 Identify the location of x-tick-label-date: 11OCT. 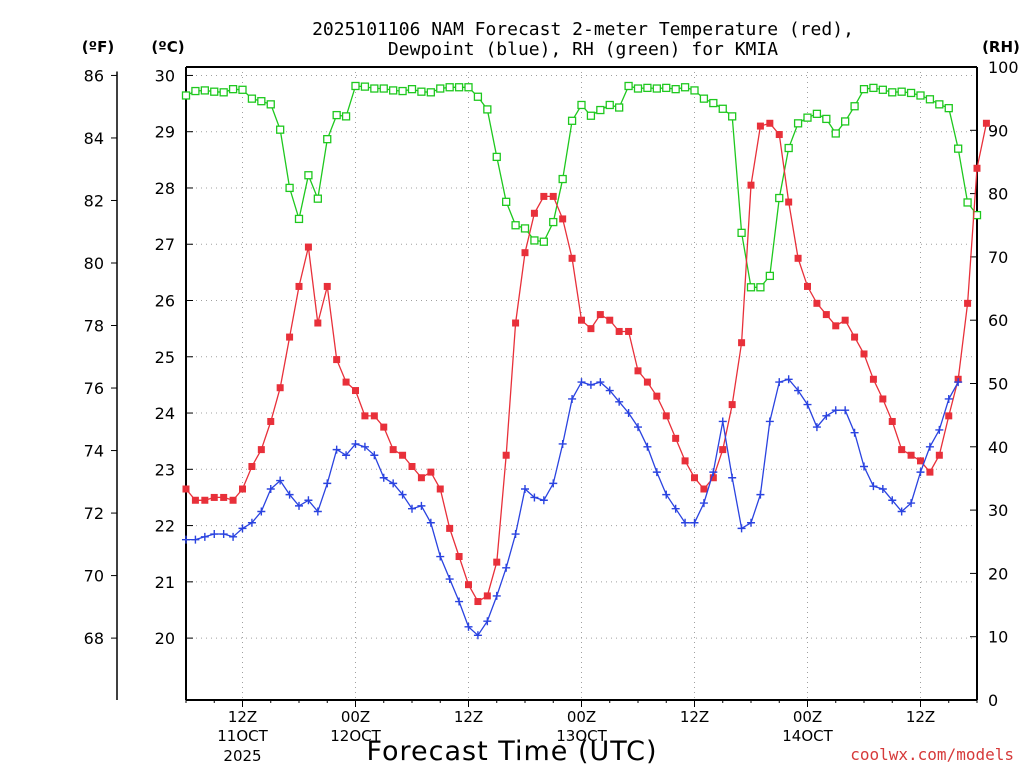
(242, 736).